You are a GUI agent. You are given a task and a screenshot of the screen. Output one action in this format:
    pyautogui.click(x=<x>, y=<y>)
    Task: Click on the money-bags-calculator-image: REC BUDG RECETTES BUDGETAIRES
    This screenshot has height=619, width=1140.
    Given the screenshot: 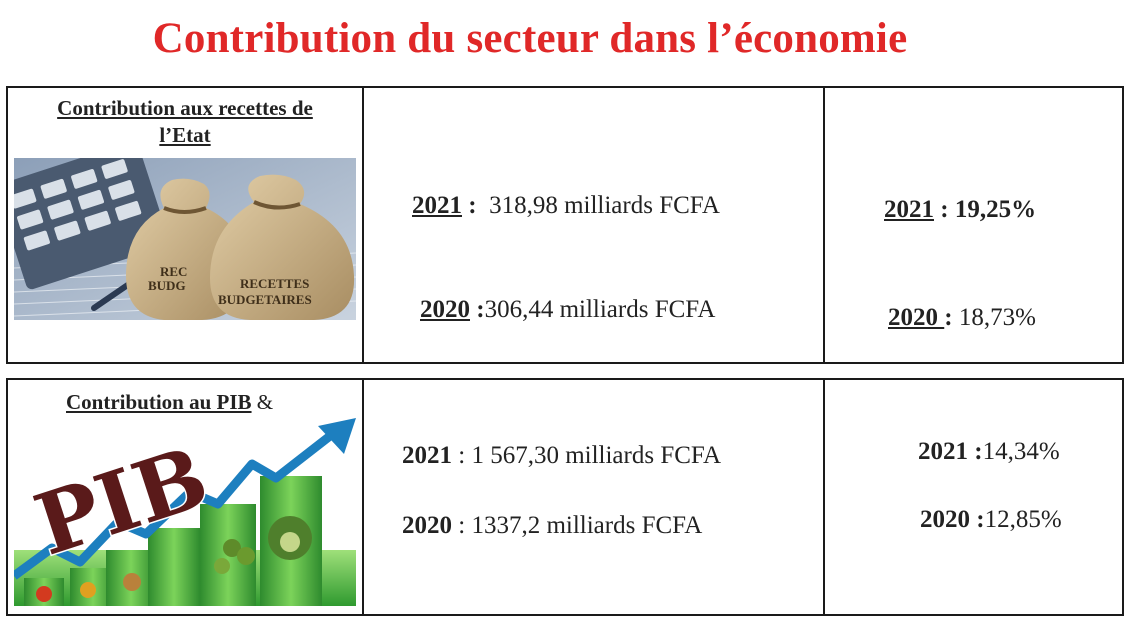 What is the action you would take?
    pyautogui.click(x=185, y=239)
    